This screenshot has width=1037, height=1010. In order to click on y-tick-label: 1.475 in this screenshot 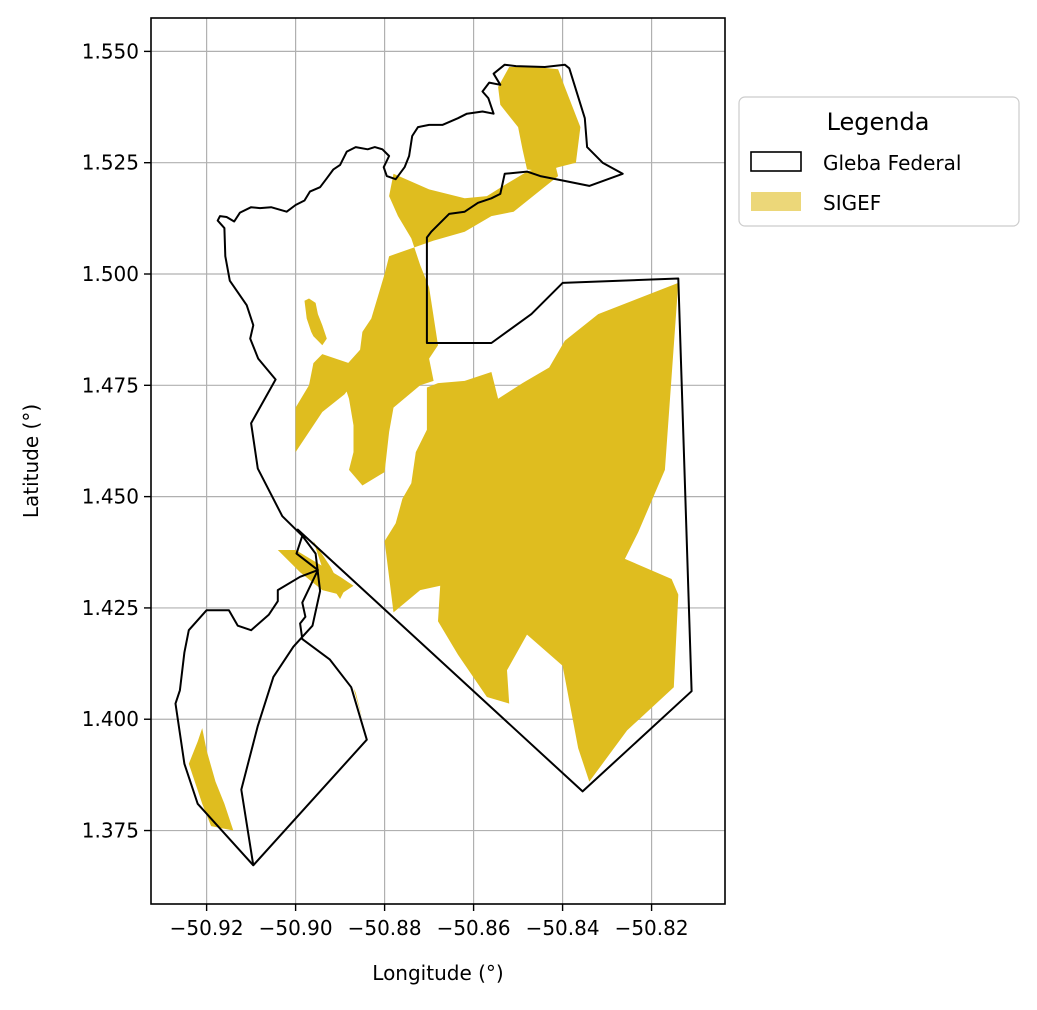, I will do `click(110, 385)`.